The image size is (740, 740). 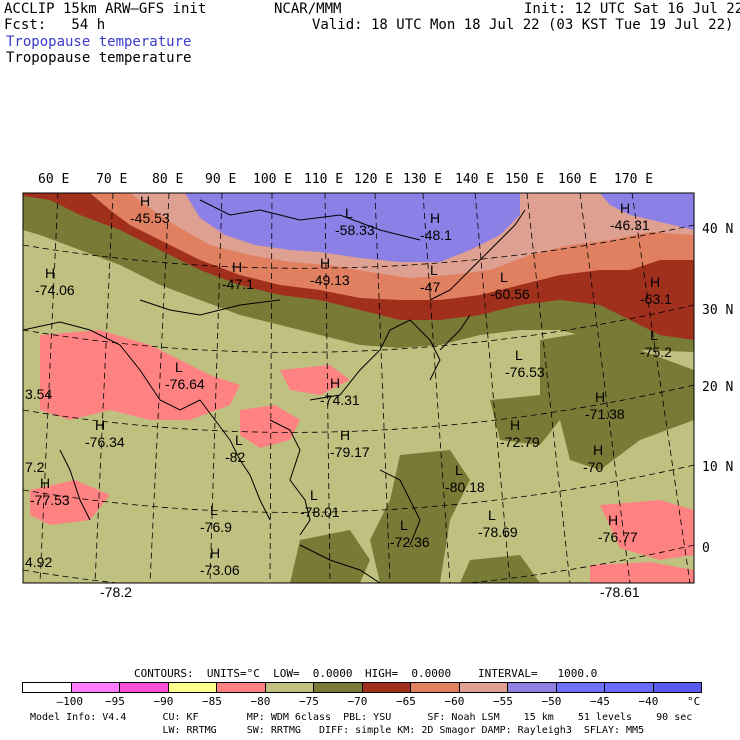 What do you see at coordinates (718, 387) in the screenshot?
I see `lat-label: 20 N` at bounding box center [718, 387].